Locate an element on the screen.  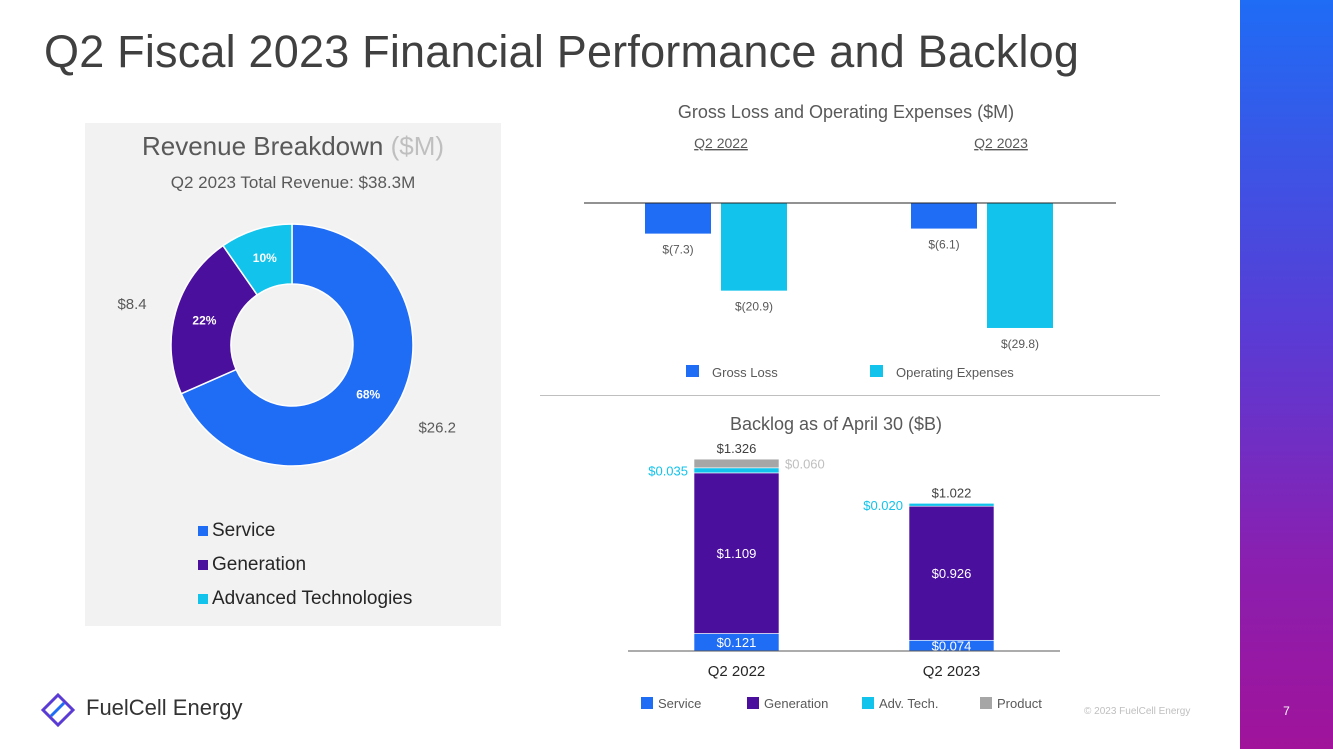
gross-legend-swatch-operating-expenses is located at coordinates (876, 371).